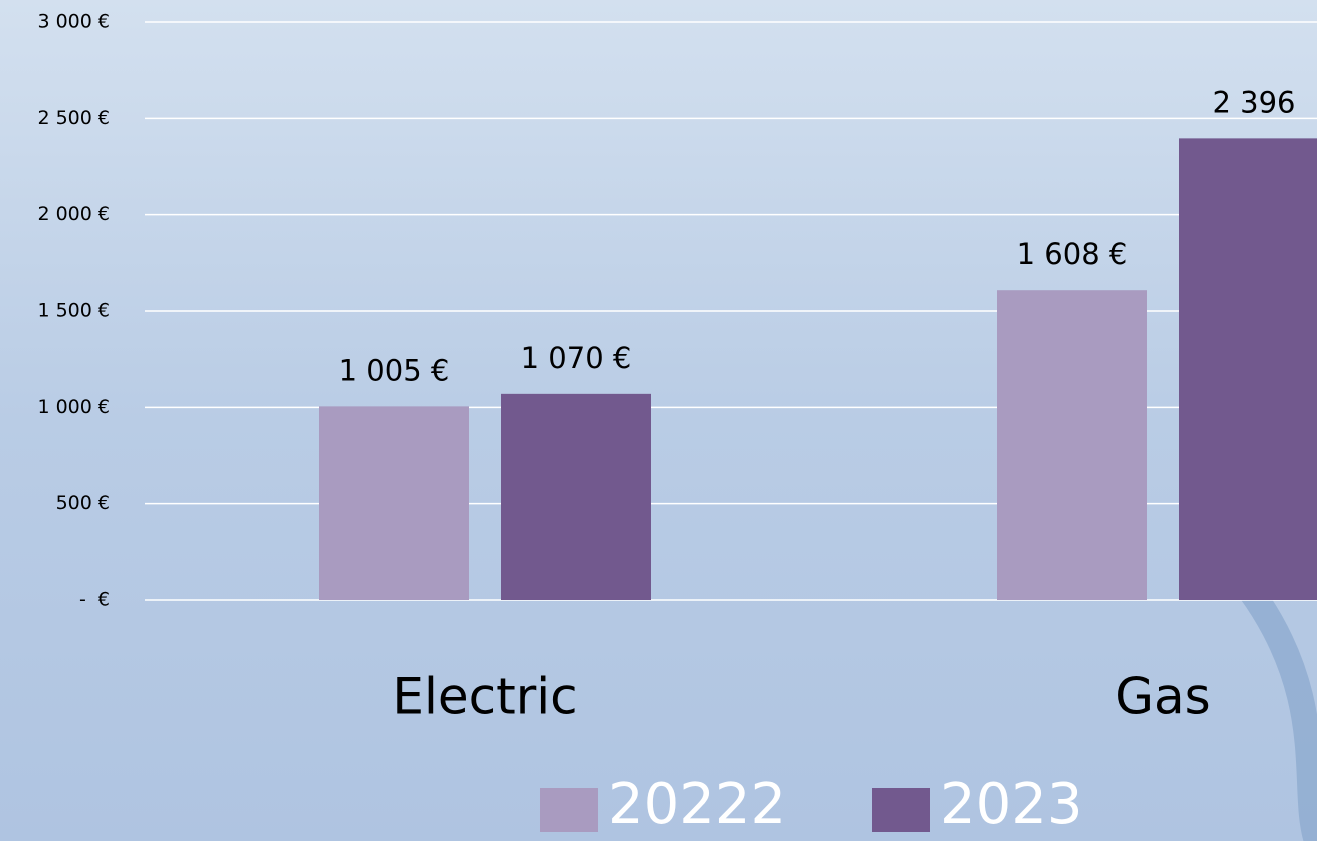 The height and width of the screenshot is (841, 1317). I want to click on y-tick-label: 2 500 €, so click(73, 118).